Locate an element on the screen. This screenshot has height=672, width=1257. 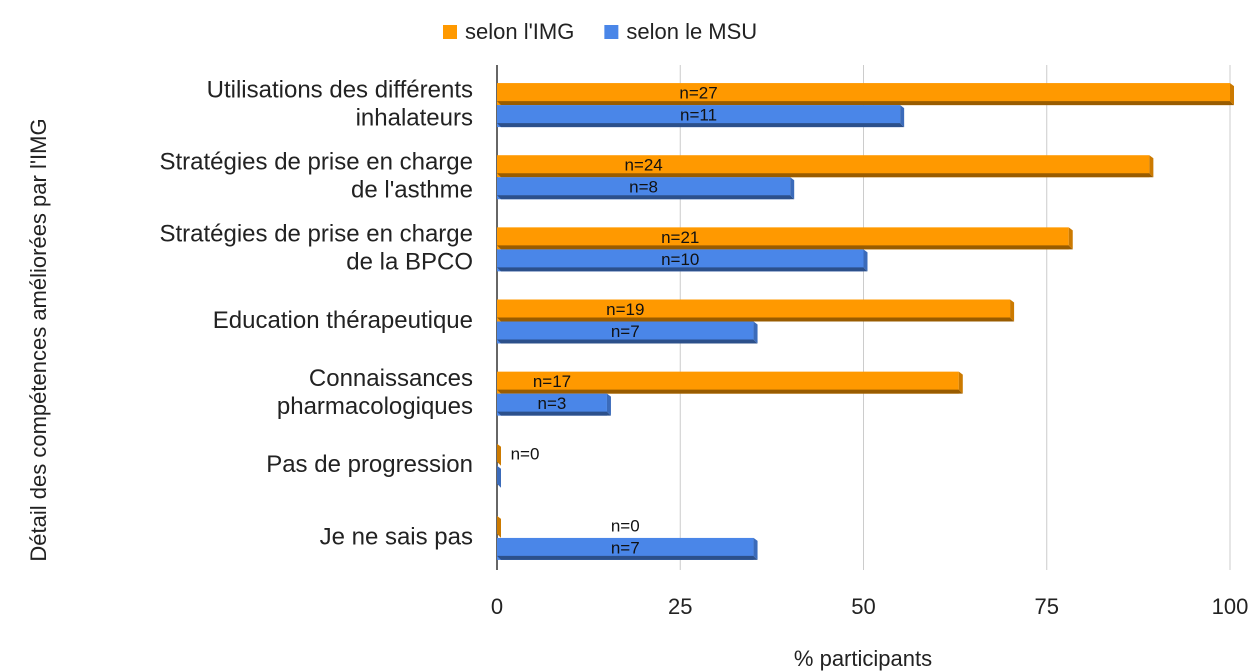
x-tick-label: 100 is located at coordinates (1230, 606).